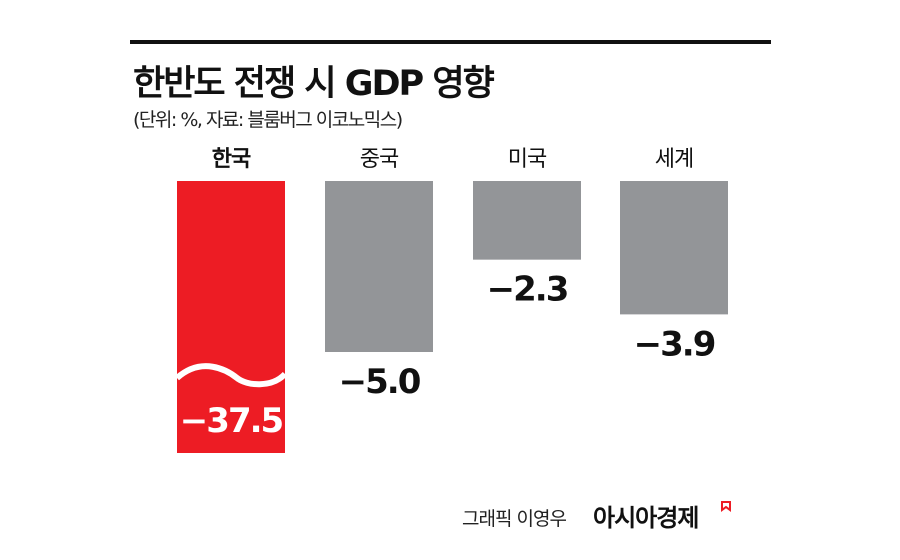 This screenshot has height=560, width=900. Describe the element at coordinates (527, 290) in the screenshot. I see `data-label: −2.3` at that location.